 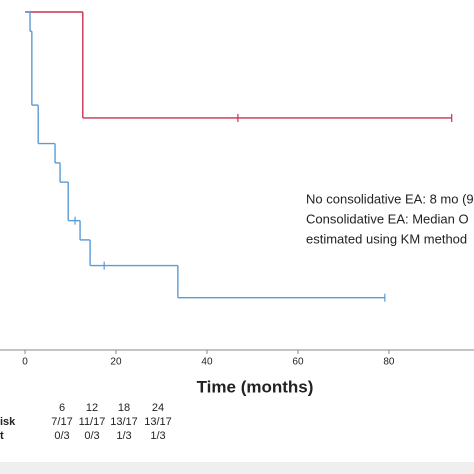 What do you see at coordinates (386, 238) in the screenshot?
I see `annotation: estimated using KM method` at bounding box center [386, 238].